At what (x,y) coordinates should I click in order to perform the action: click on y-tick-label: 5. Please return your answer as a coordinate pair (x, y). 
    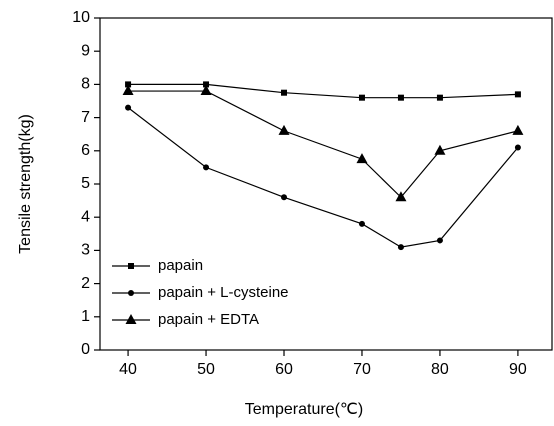
    Looking at the image, I should click on (85, 183).